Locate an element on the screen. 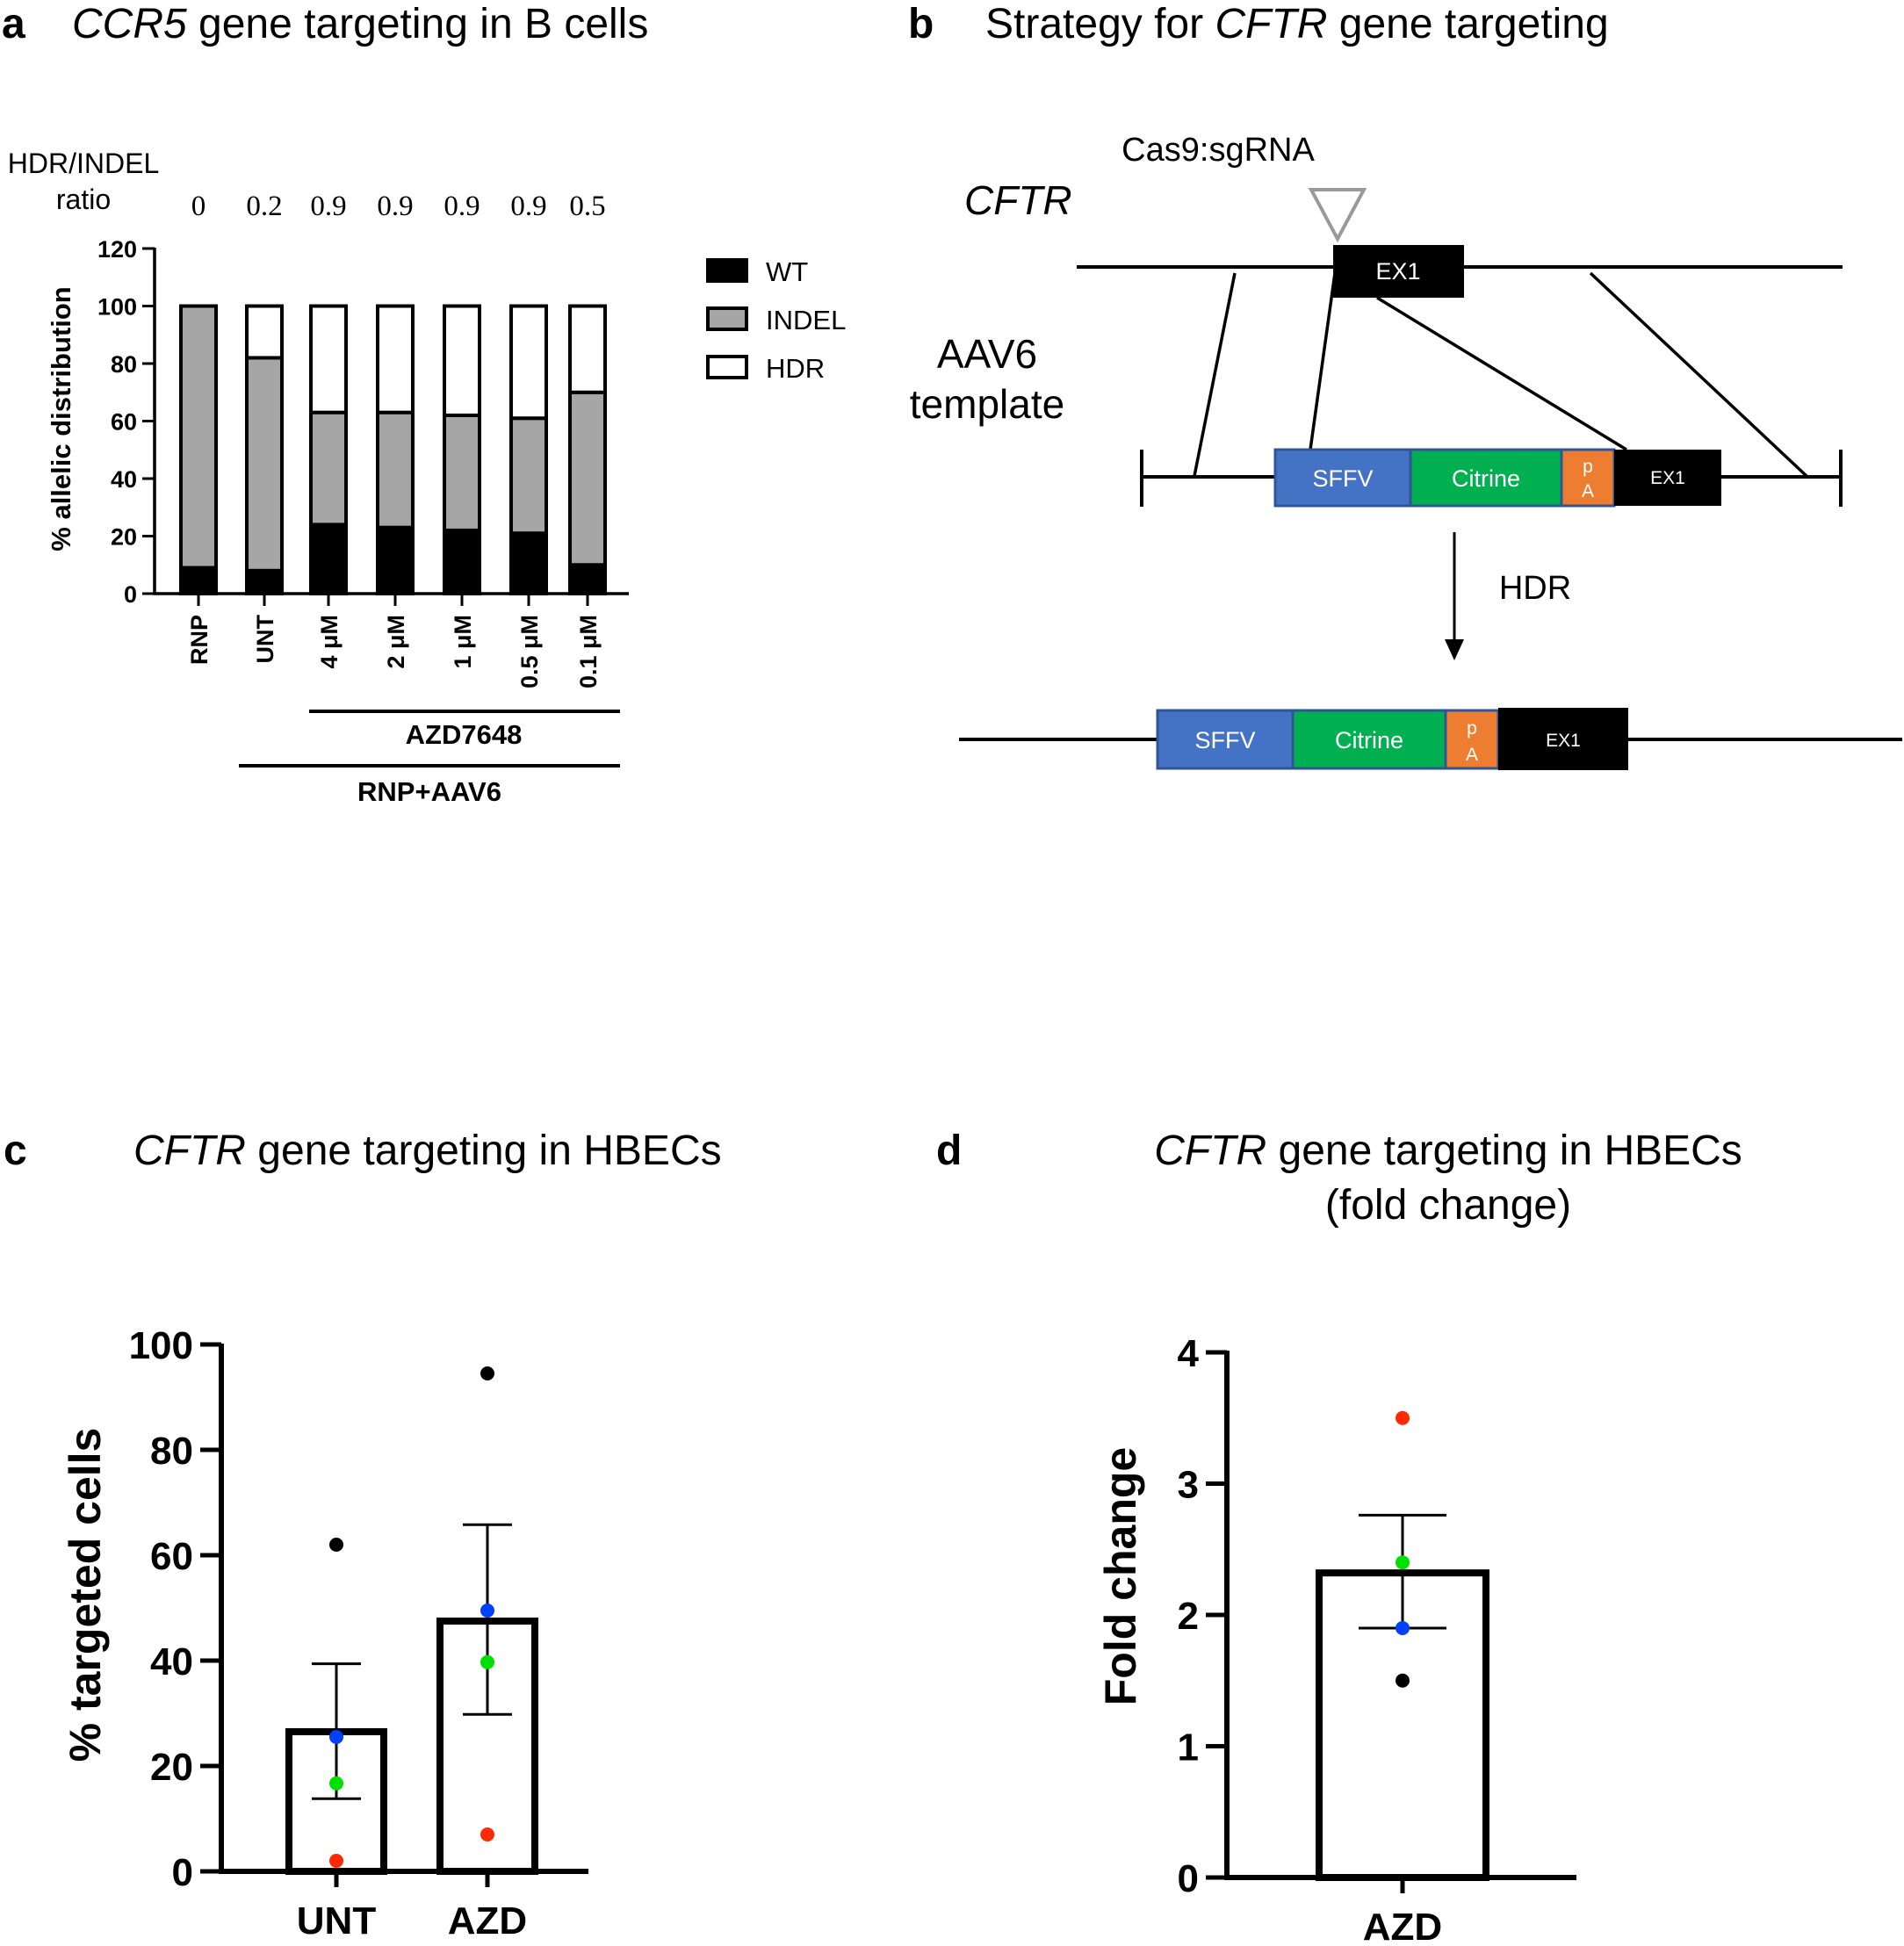  homology-line-right-inner is located at coordinates (1501, 373).